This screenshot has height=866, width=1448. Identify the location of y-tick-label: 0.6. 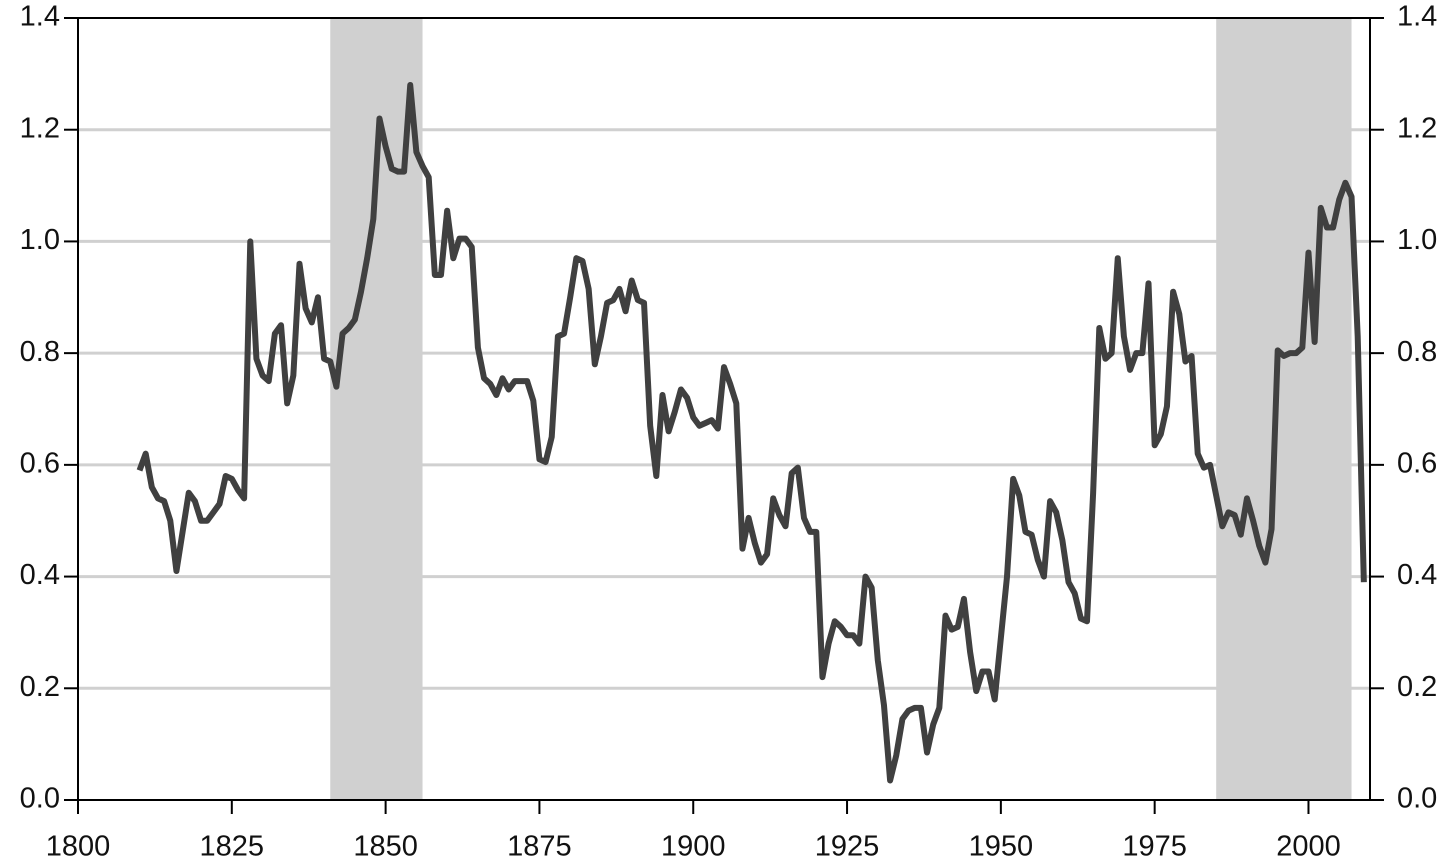
(40, 464).